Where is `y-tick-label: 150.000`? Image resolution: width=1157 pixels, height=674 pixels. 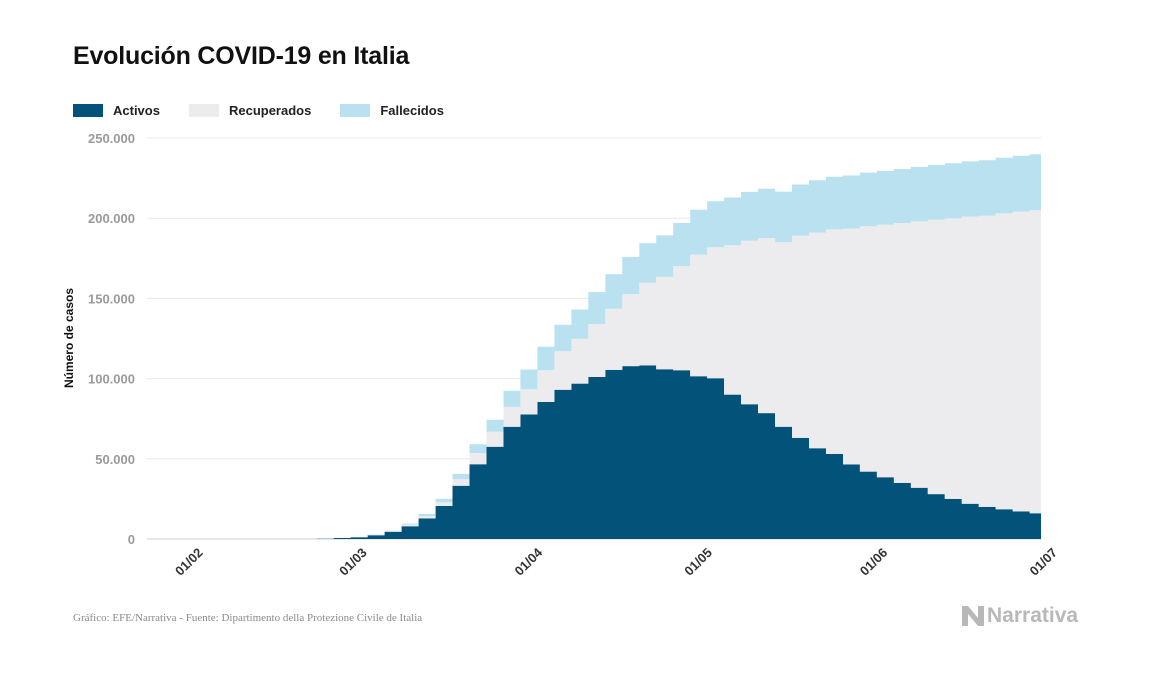 y-tick-label: 150.000 is located at coordinates (111, 298).